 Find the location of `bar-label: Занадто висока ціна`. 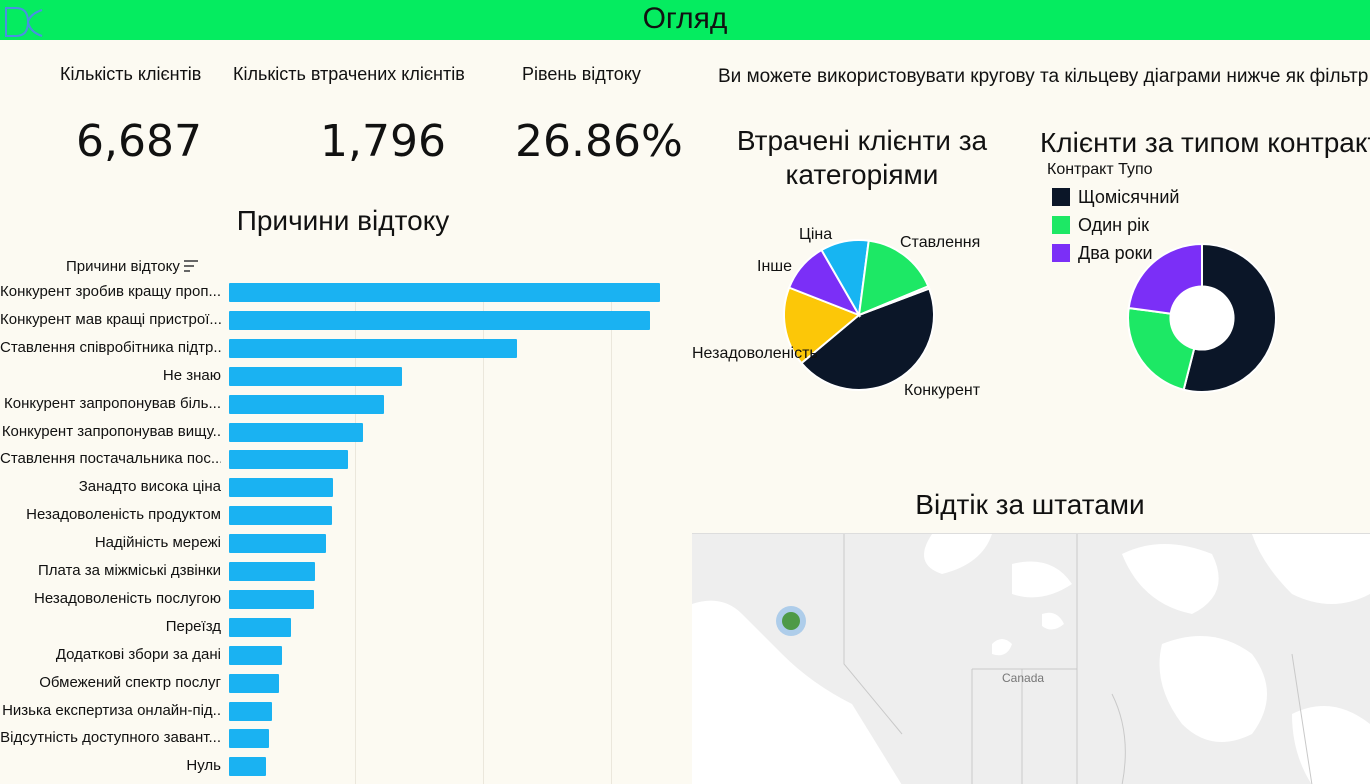

bar-label: Занадто висока ціна is located at coordinates (149, 487).